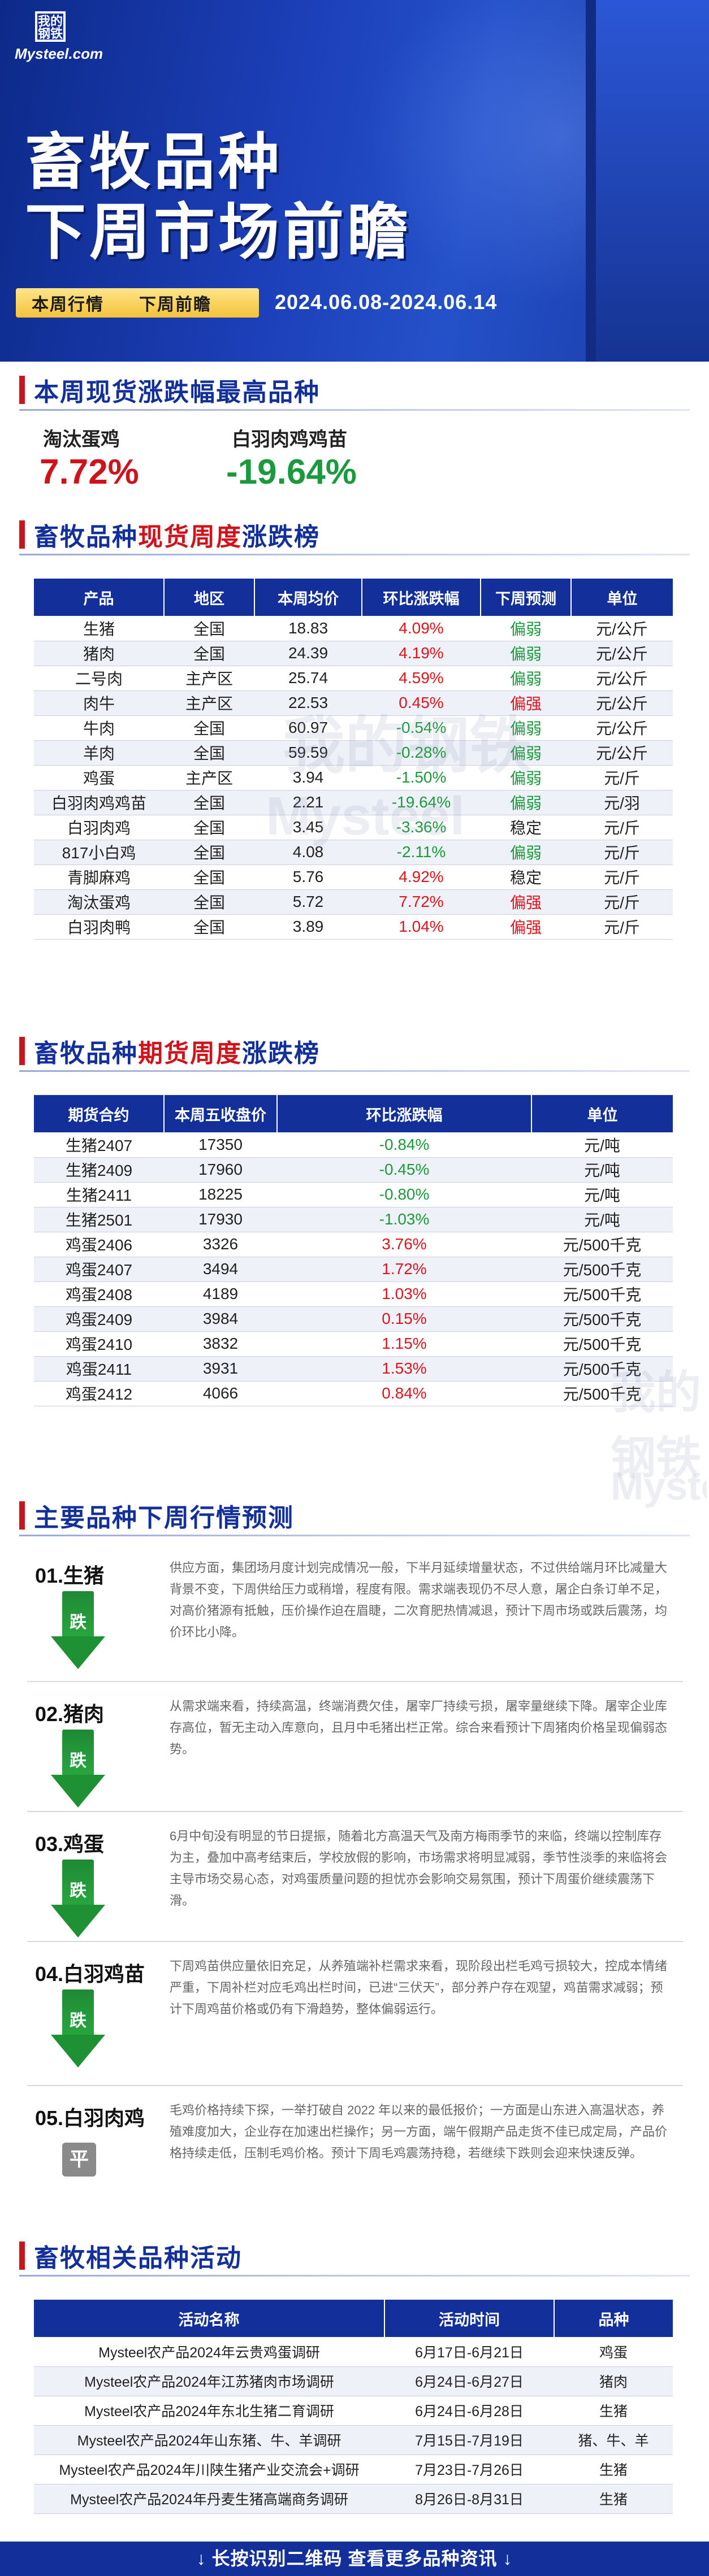 The width and height of the screenshot is (709, 2576). I want to click on change-cell: 0.45%, so click(421, 703).